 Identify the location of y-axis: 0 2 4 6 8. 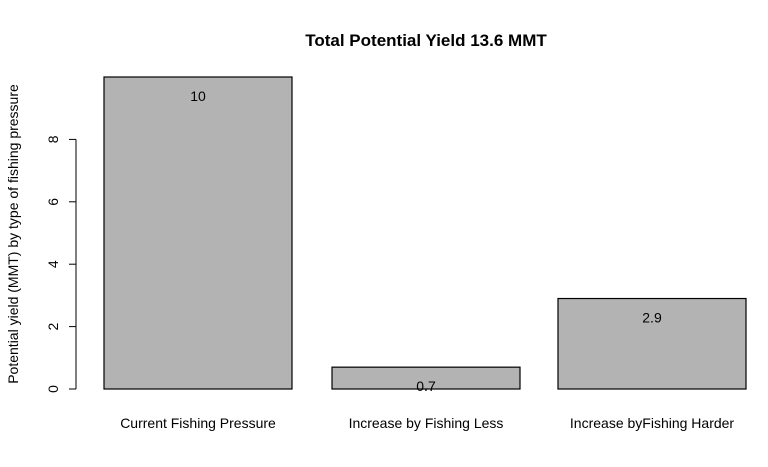
(61, 264).